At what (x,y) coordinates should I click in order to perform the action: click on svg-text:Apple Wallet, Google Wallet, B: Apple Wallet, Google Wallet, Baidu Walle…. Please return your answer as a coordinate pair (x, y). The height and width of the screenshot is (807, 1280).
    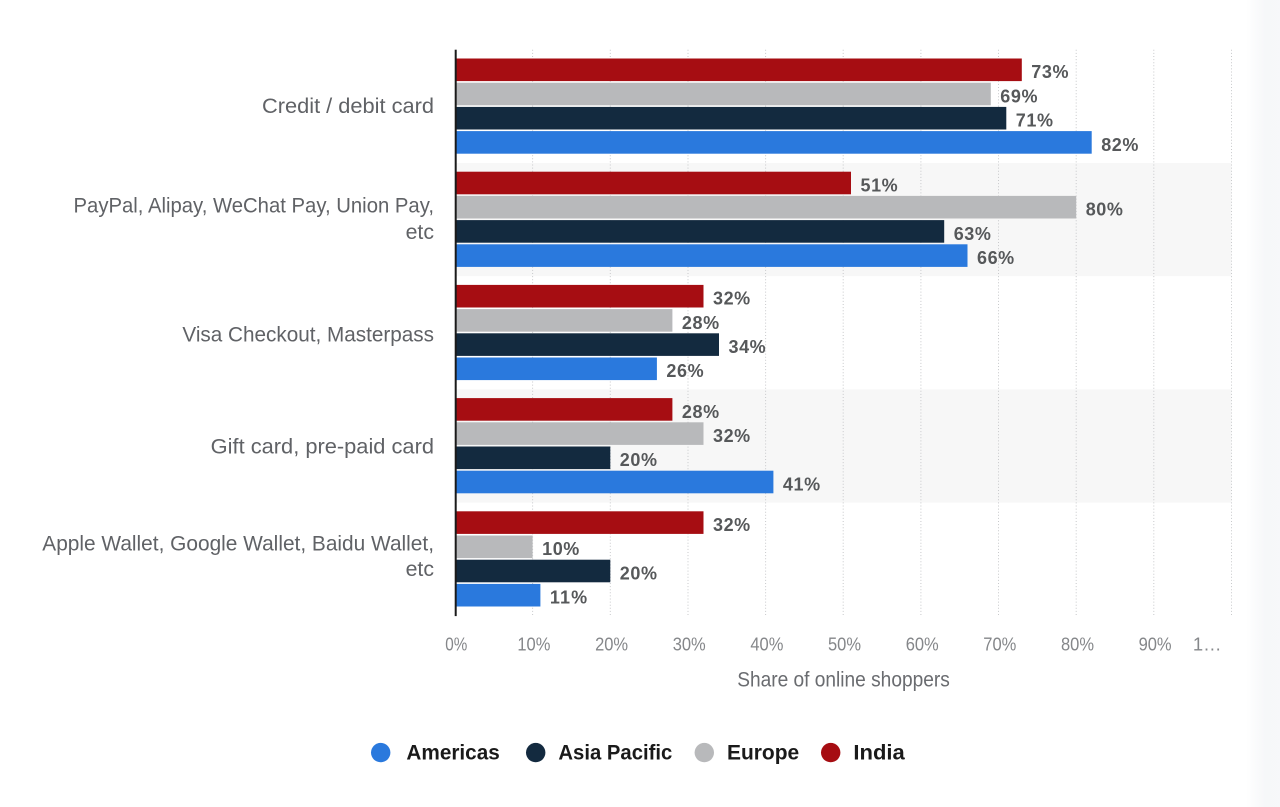
    Looking at the image, I should click on (238, 543).